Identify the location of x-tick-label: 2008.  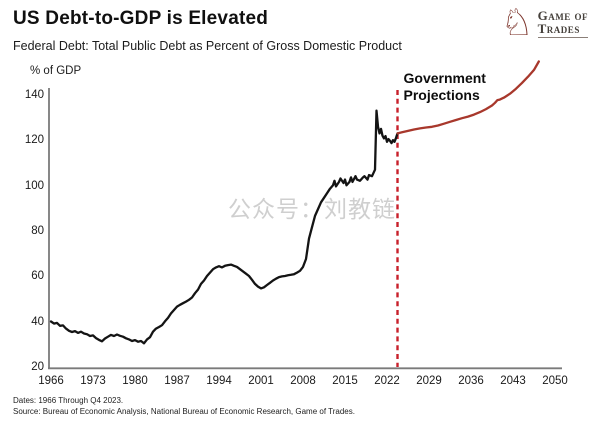
(303, 381).